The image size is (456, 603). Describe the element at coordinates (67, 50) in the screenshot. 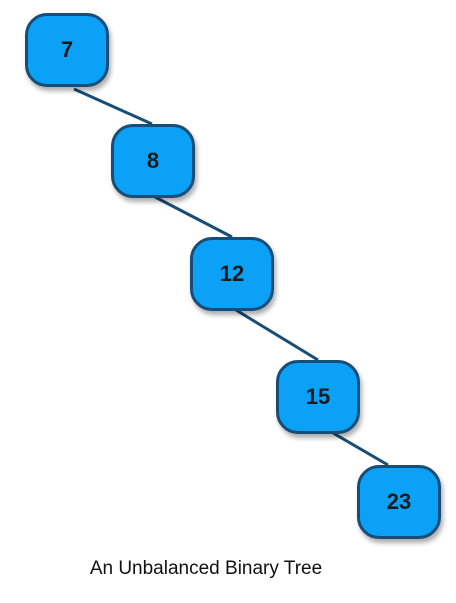

I see `tree-node-7: 7` at that location.